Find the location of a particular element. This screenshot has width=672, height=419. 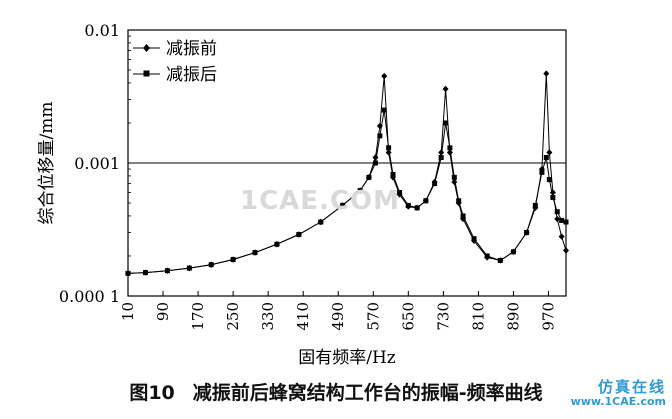

x-tick-label: 890 is located at coordinates (513, 316).